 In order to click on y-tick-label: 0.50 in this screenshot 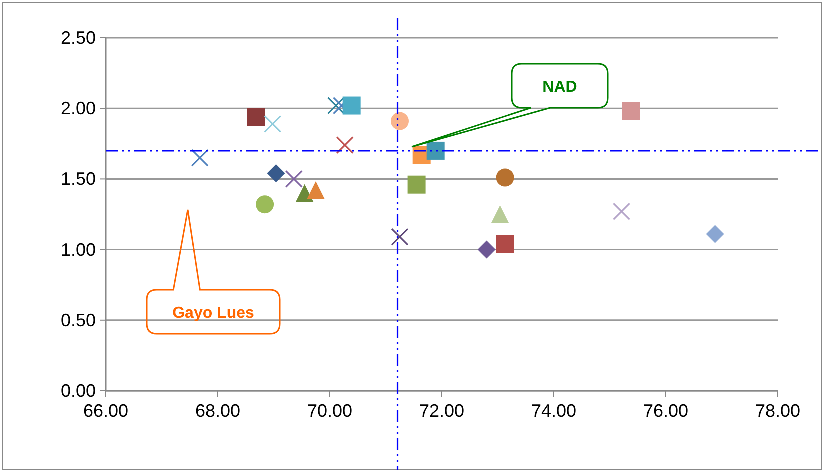, I will do `click(78, 320)`.